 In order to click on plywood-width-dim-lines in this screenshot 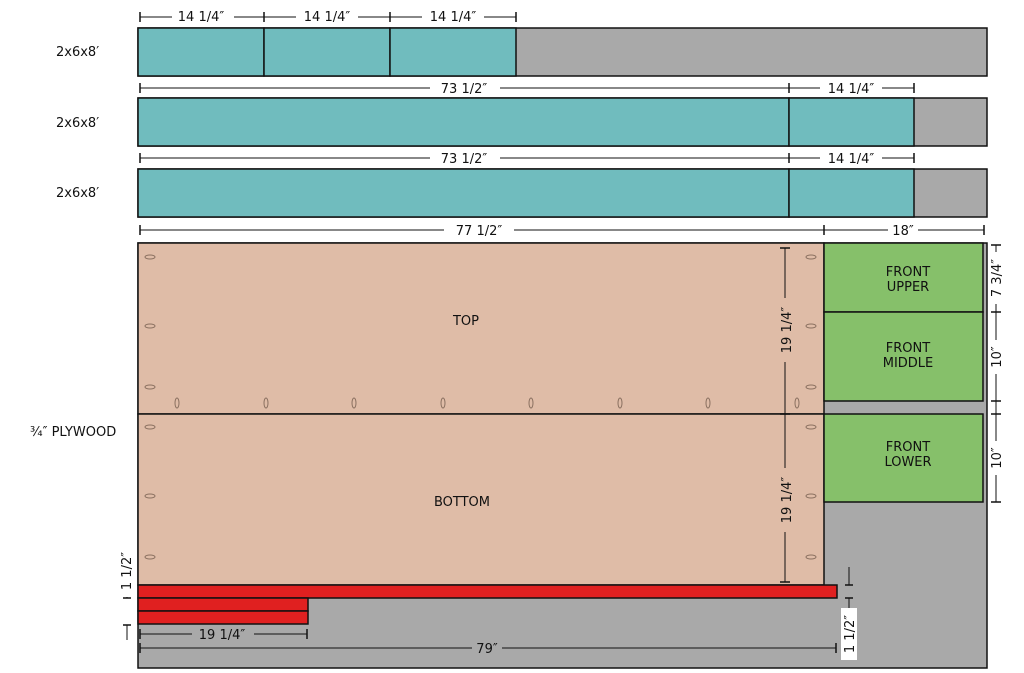, I will do `click(562, 230)`.